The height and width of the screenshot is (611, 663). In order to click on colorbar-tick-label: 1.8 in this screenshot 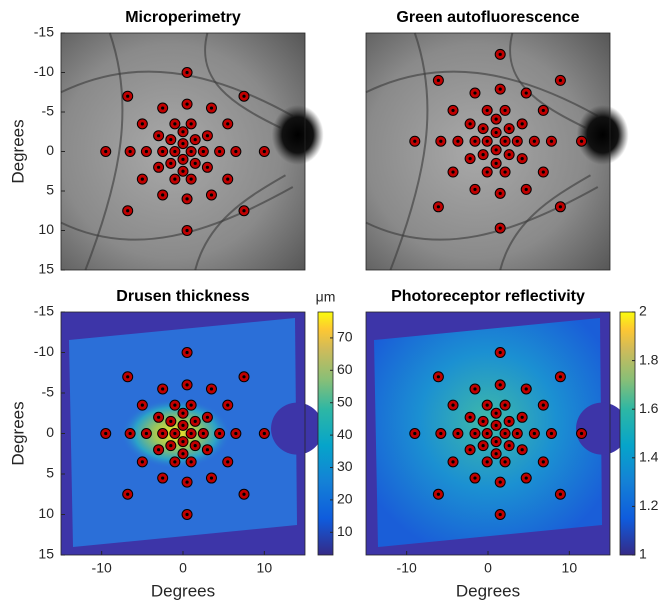, I will do `click(649, 359)`.